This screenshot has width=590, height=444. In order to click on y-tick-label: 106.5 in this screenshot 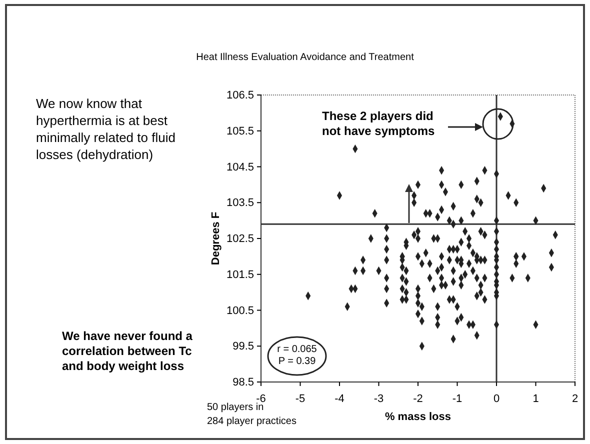, I will do `click(240, 96)`.